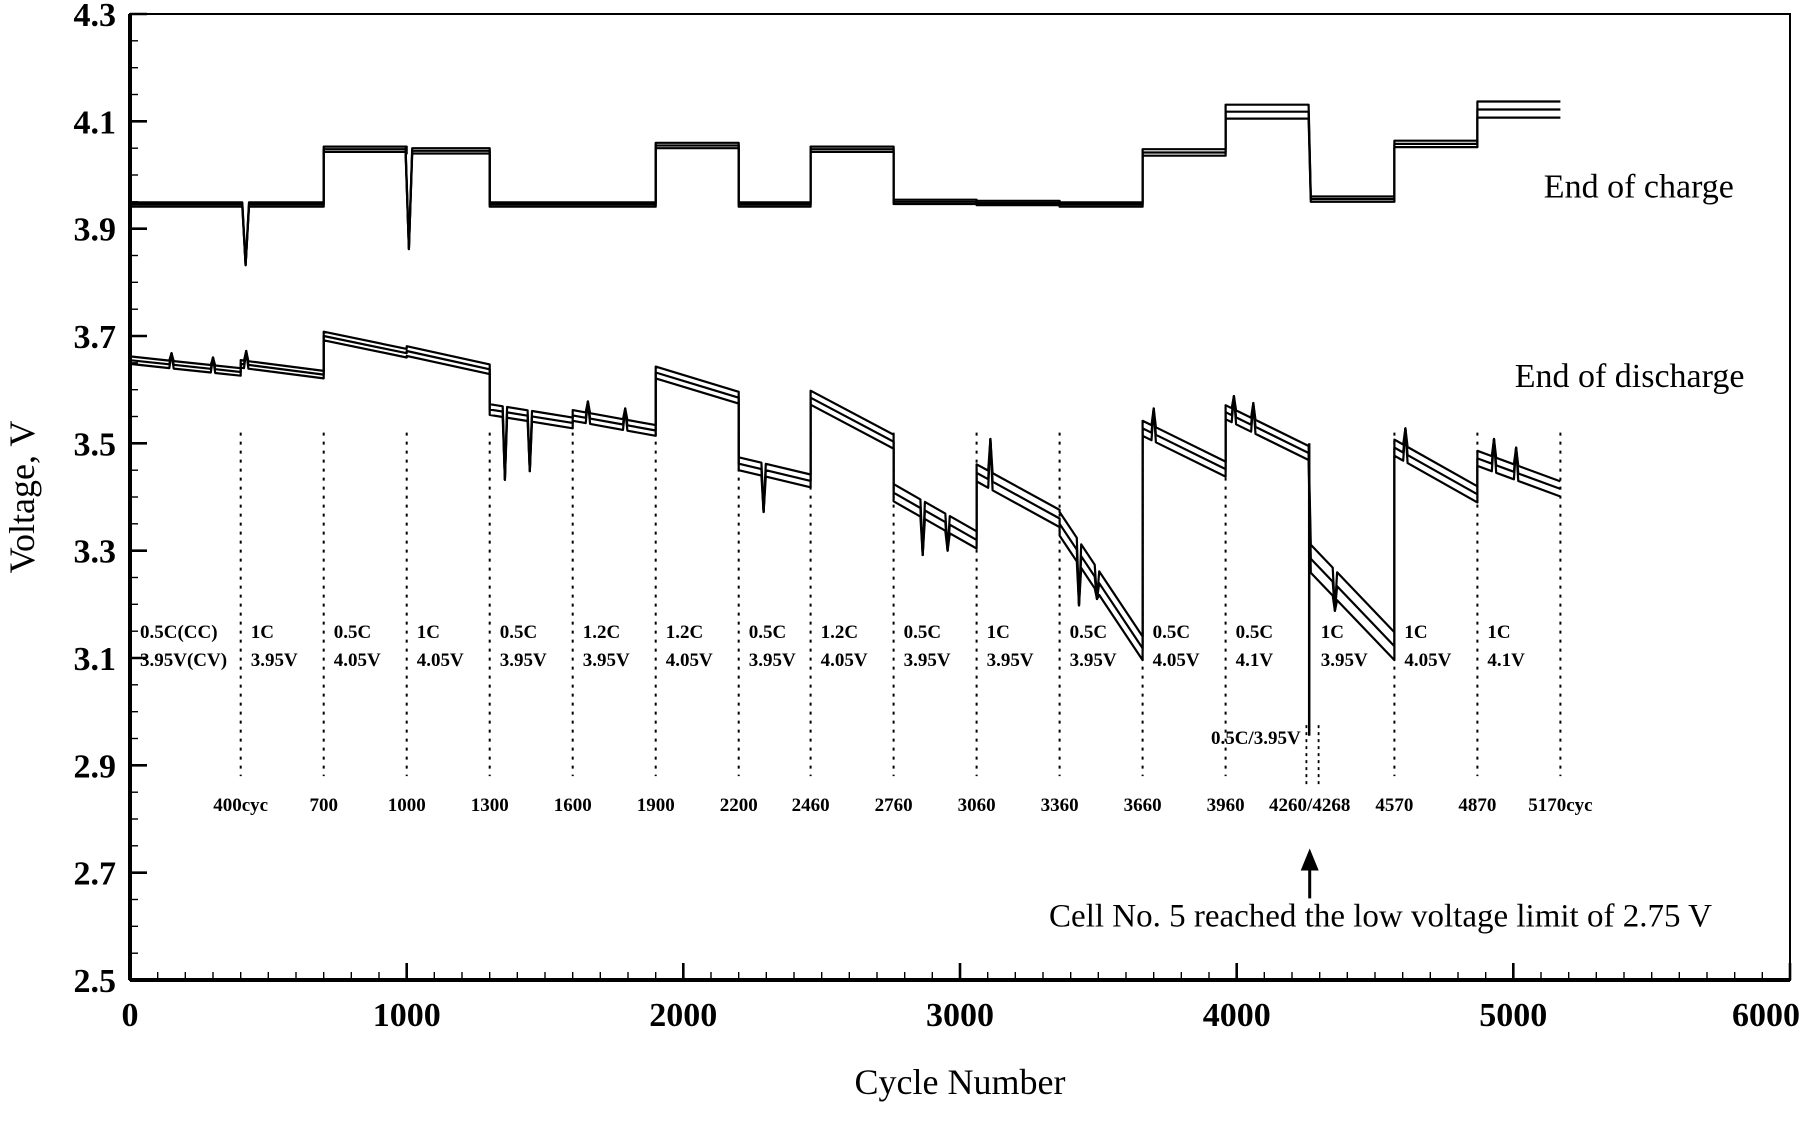 Image resolution: width=1800 pixels, height=1130 pixels. Describe the element at coordinates (739, 805) in the screenshot. I see `cycle-marker: 2200` at that location.